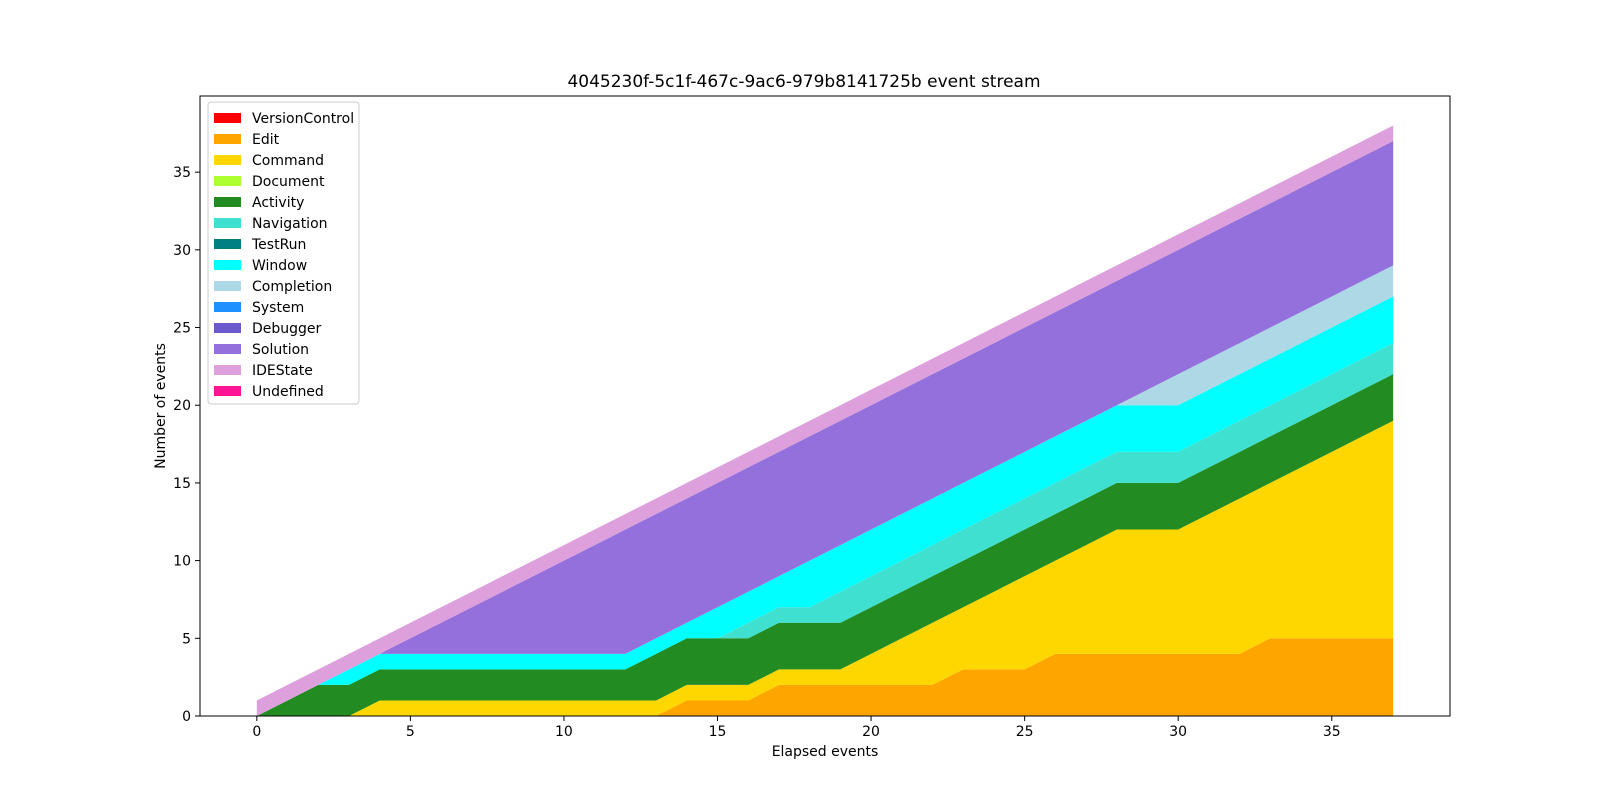 The height and width of the screenshot is (800, 1600). What do you see at coordinates (227, 160) in the screenshot?
I see `legend-swatch-command` at bounding box center [227, 160].